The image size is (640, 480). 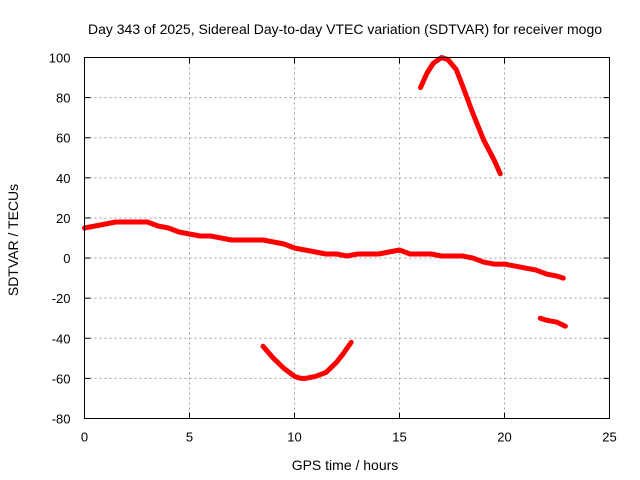 I want to click on x-tick-label: 20, so click(x=504, y=437).